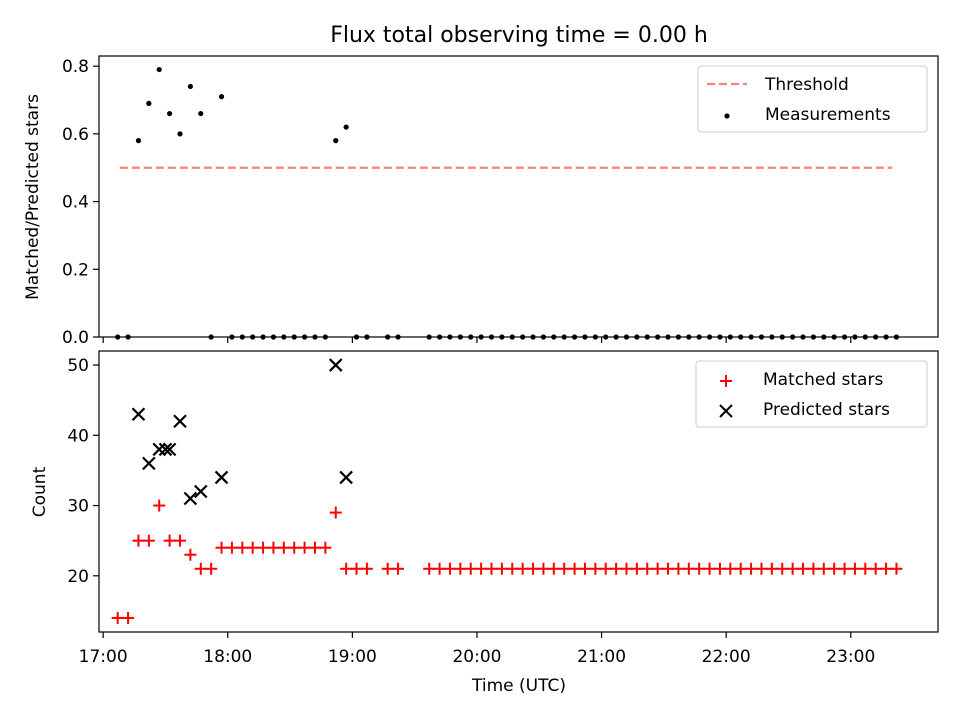 Image resolution: width=960 pixels, height=724 pixels. Describe the element at coordinates (828, 115) in the screenshot. I see `legend-measurements-label: Measurements` at that location.